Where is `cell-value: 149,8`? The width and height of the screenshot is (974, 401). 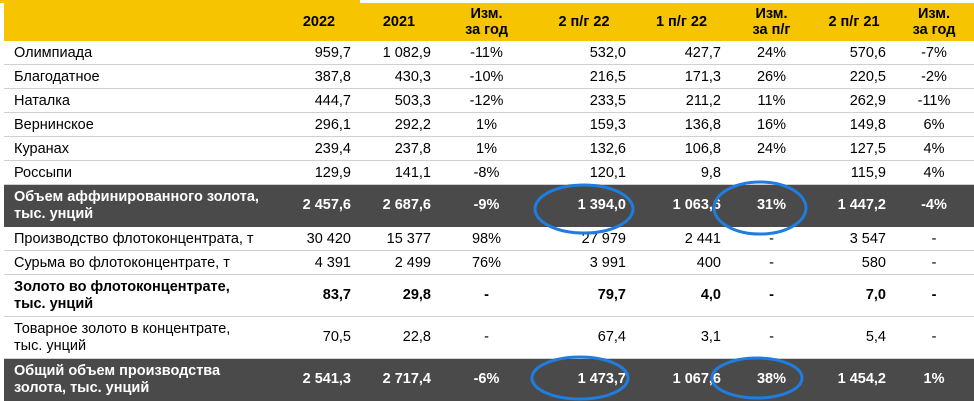
cell-value: 149,8 is located at coordinates (854, 124).